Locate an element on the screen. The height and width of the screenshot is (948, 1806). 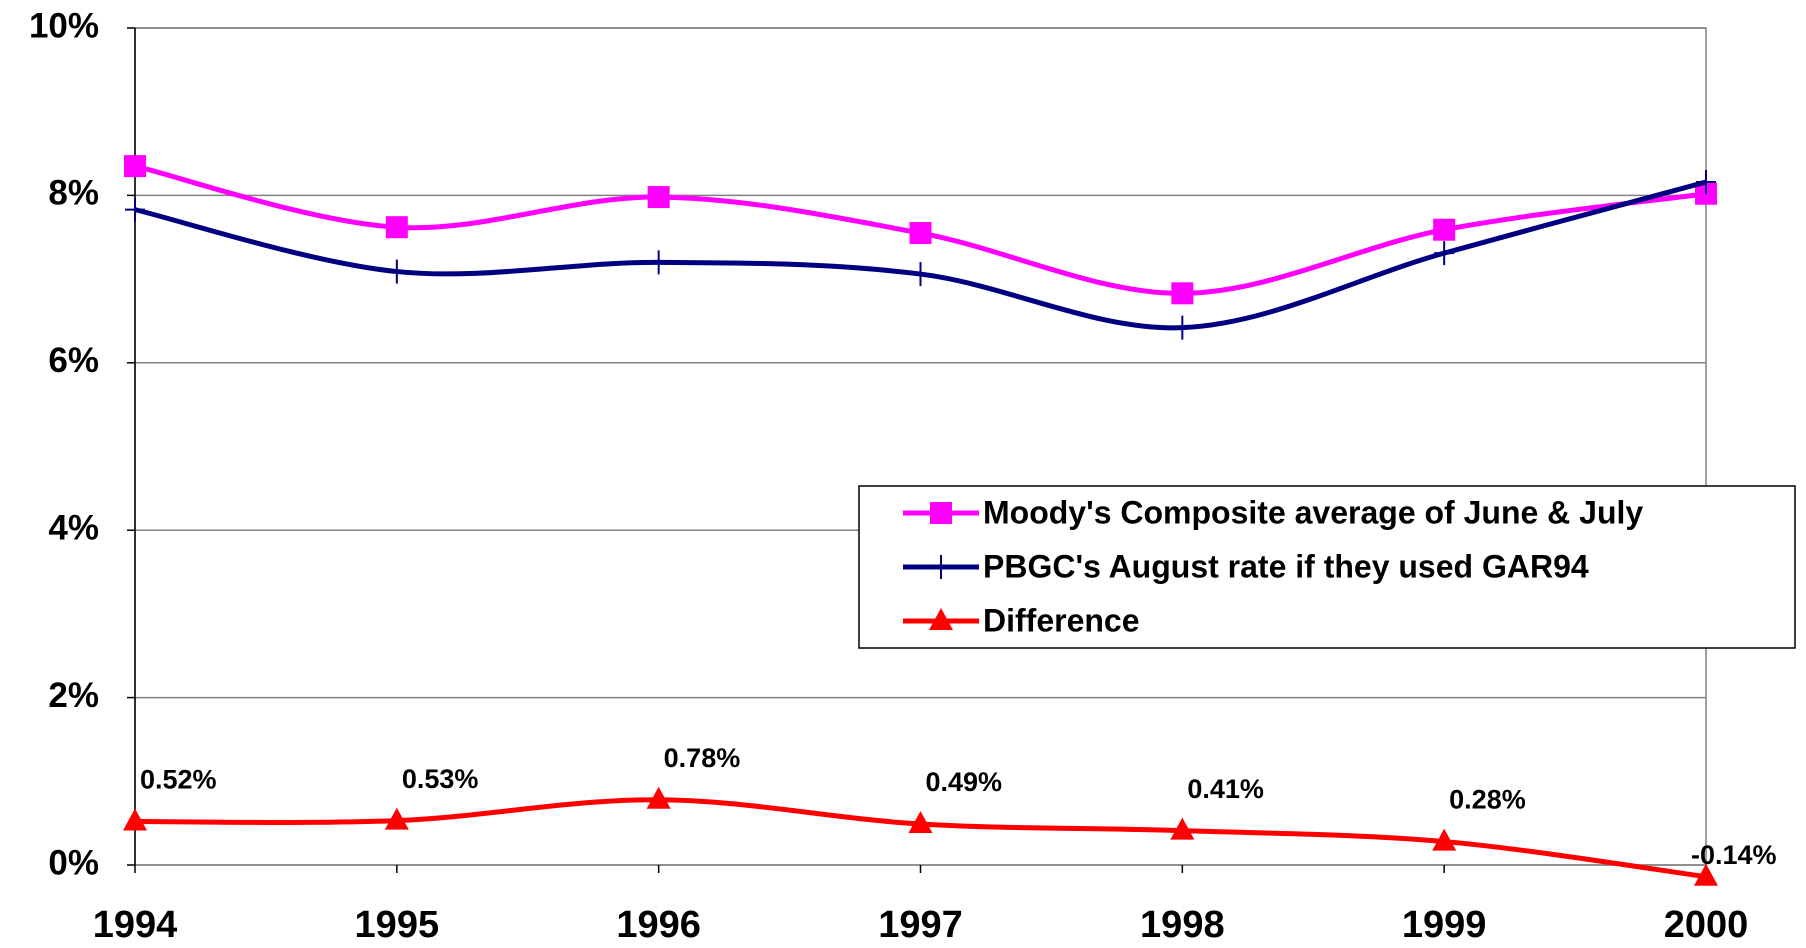
y-tick-label: 0% is located at coordinates (73, 862).